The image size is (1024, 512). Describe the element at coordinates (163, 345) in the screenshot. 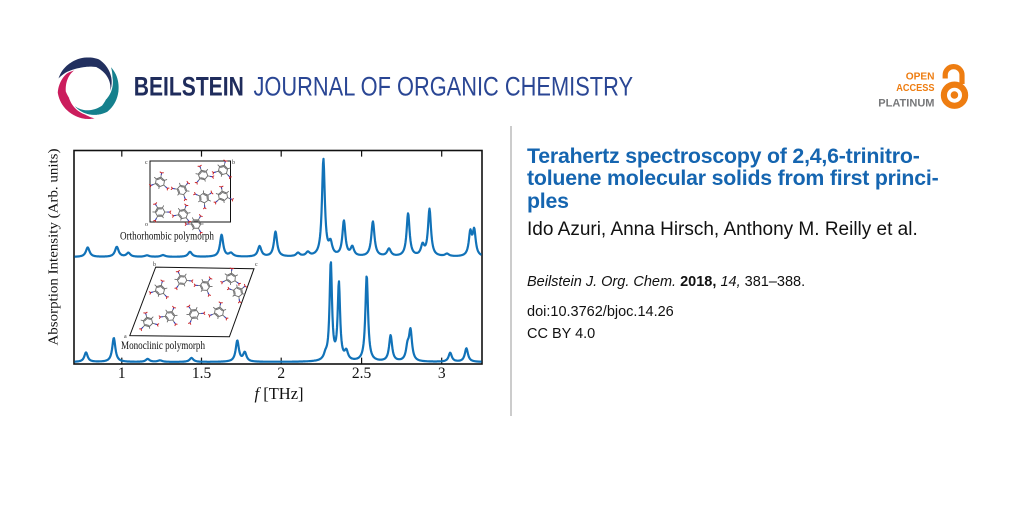

I see `svg-text: Monoclinic polymorph` at that location.